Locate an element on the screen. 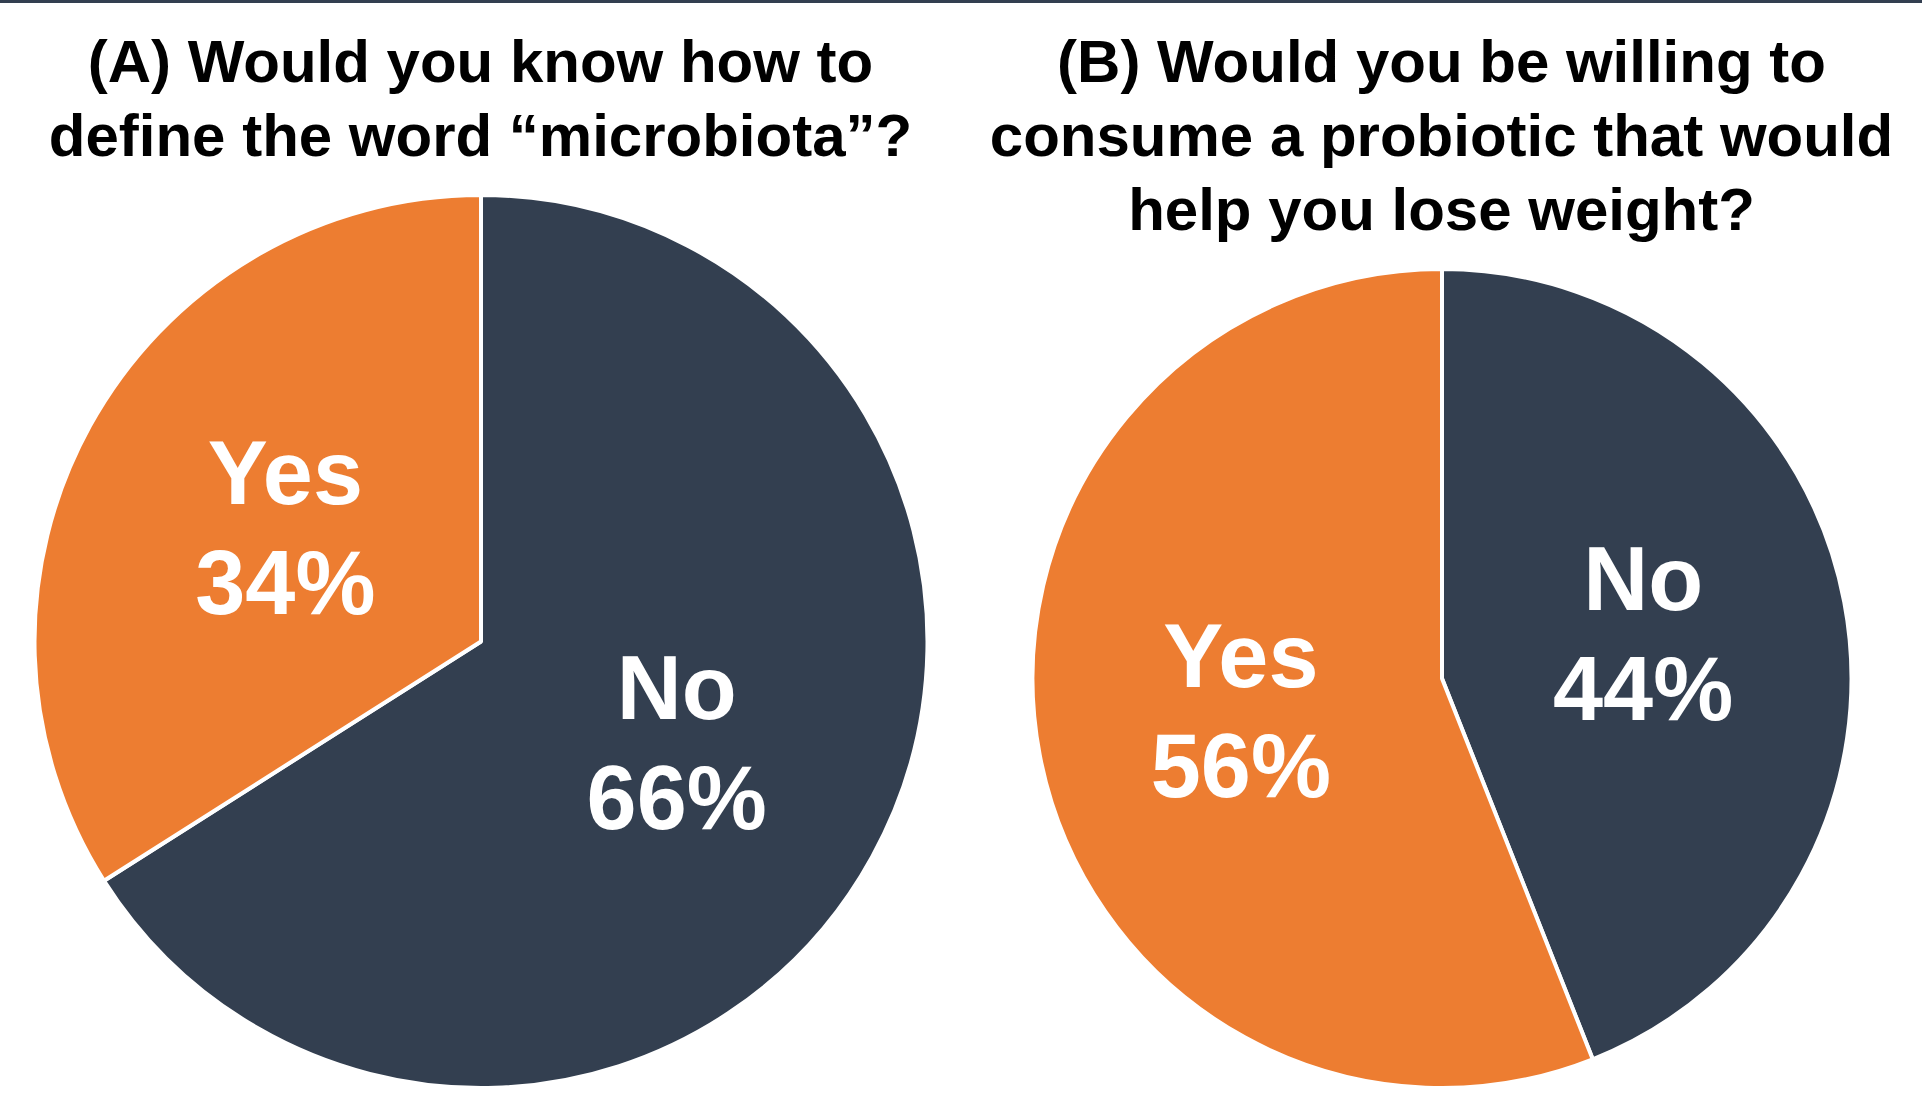 This screenshot has height=1113, width=1922. data-label: 44% is located at coordinates (1642, 688).